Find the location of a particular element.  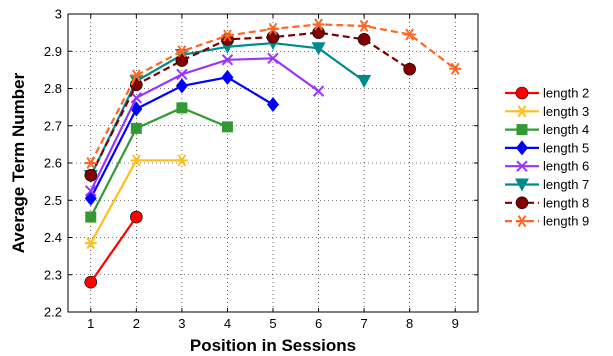

legend-label: length 4 is located at coordinates (566, 129).